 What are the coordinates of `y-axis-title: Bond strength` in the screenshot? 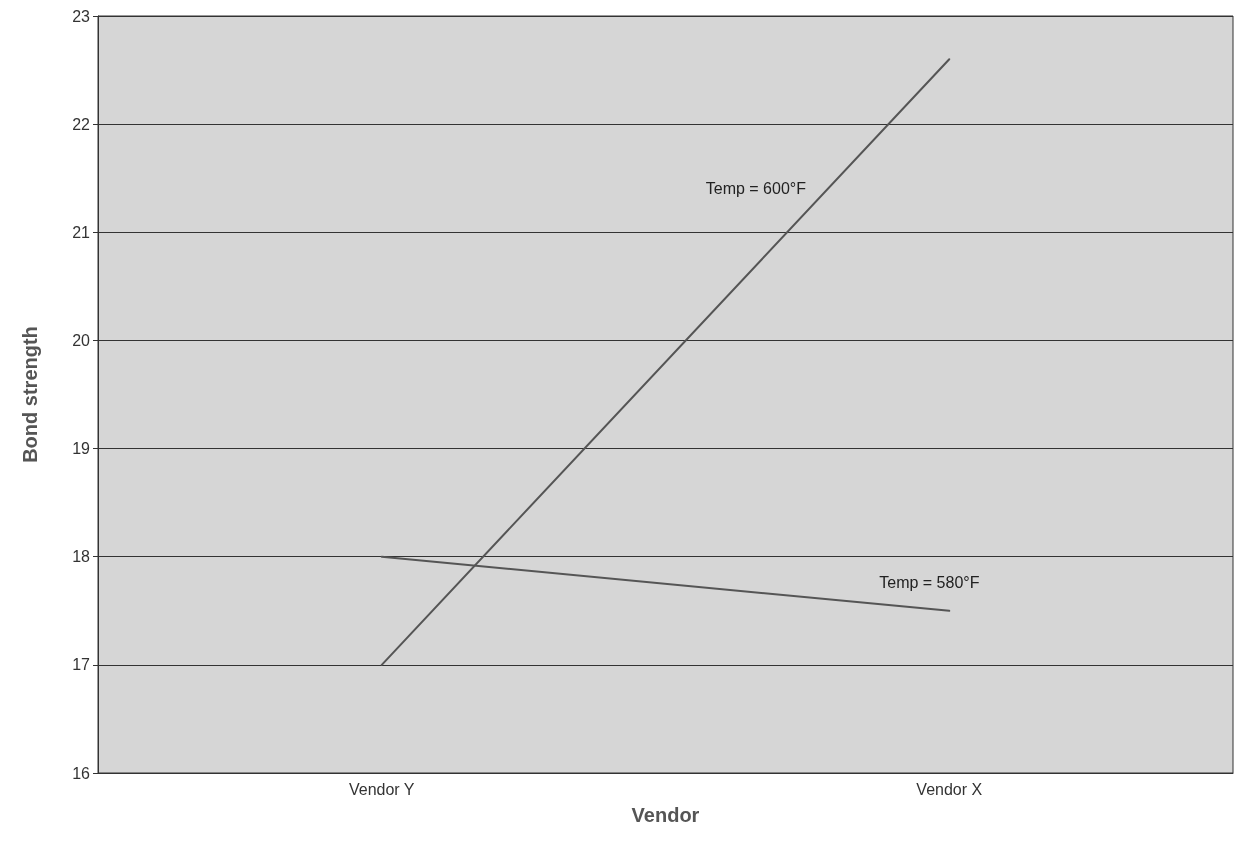 It's located at (30, 394).